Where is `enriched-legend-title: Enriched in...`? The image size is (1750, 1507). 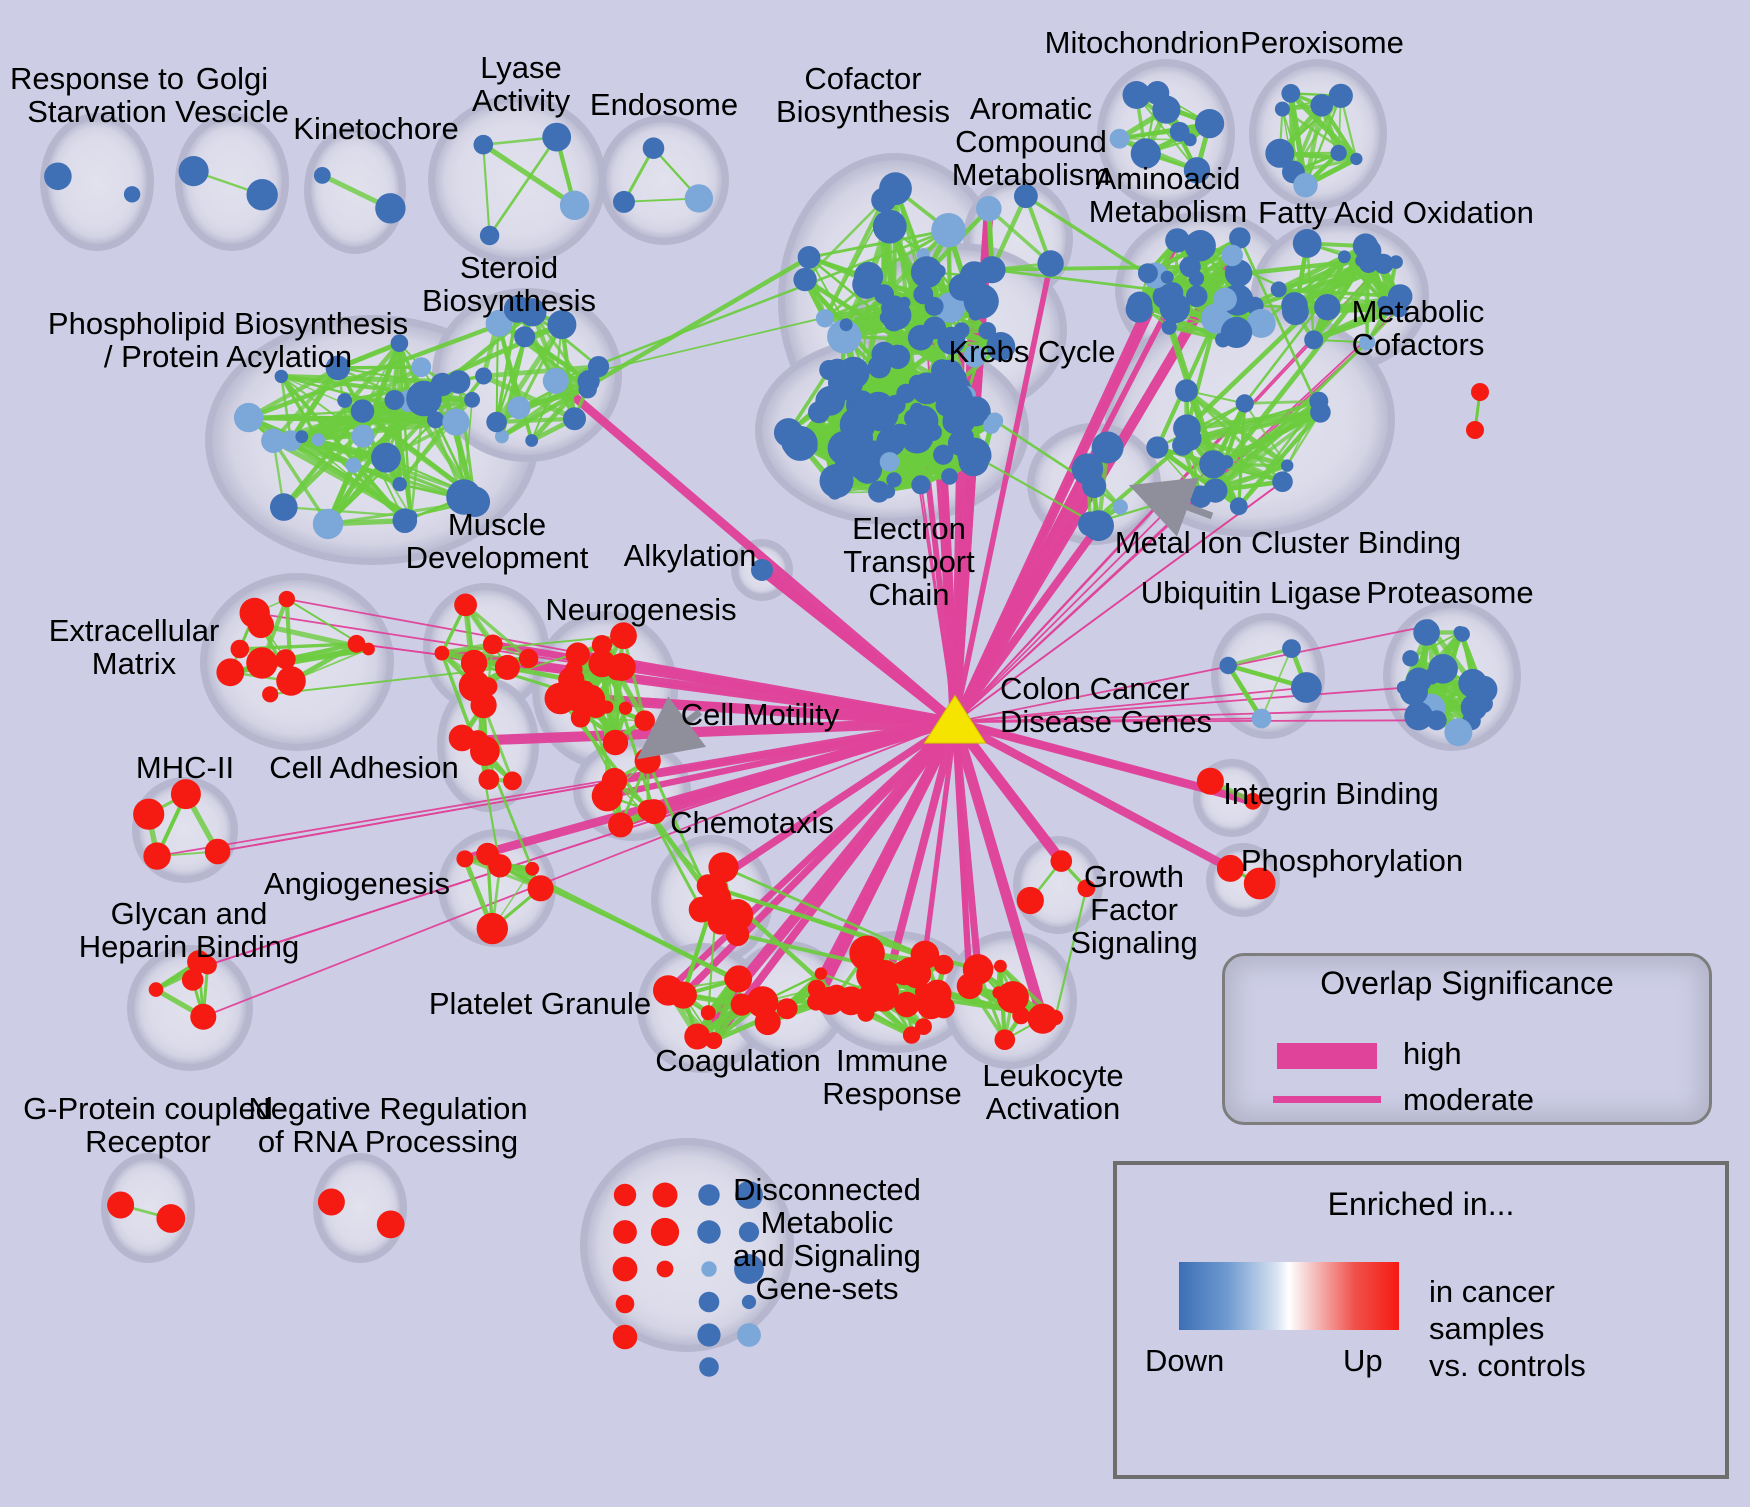 enriched-legend-title: Enriched in... is located at coordinates (1421, 1204).